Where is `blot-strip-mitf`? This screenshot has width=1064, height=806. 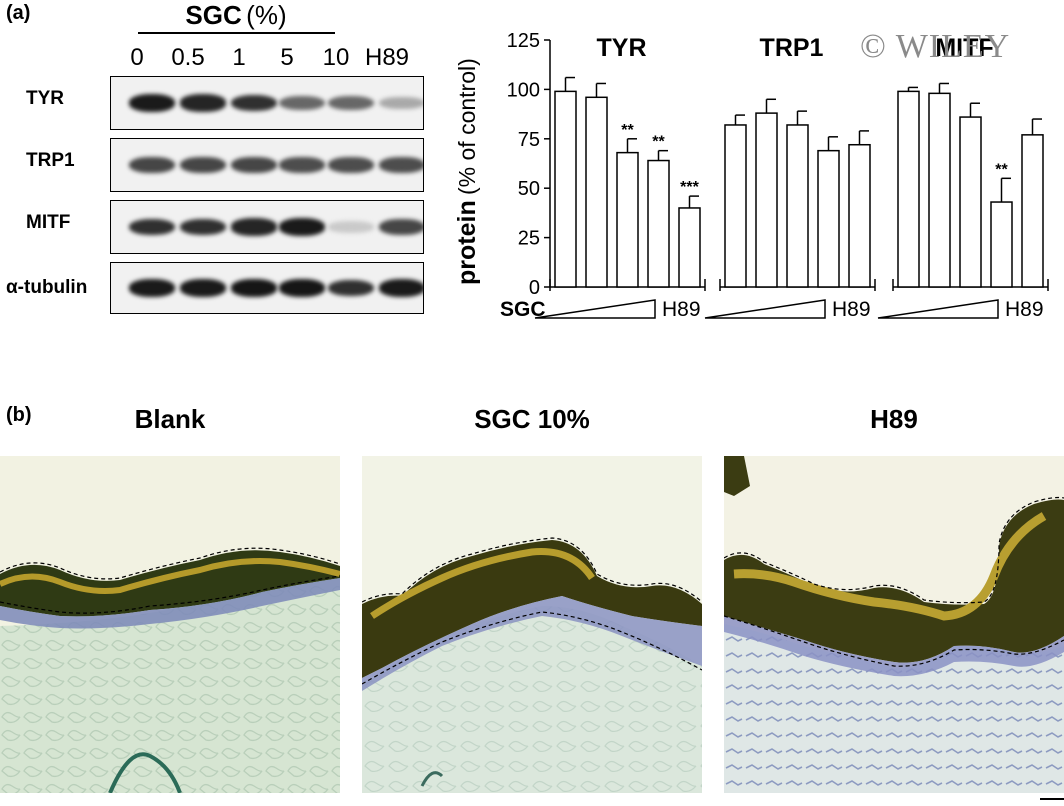 blot-strip-mitf is located at coordinates (267, 227).